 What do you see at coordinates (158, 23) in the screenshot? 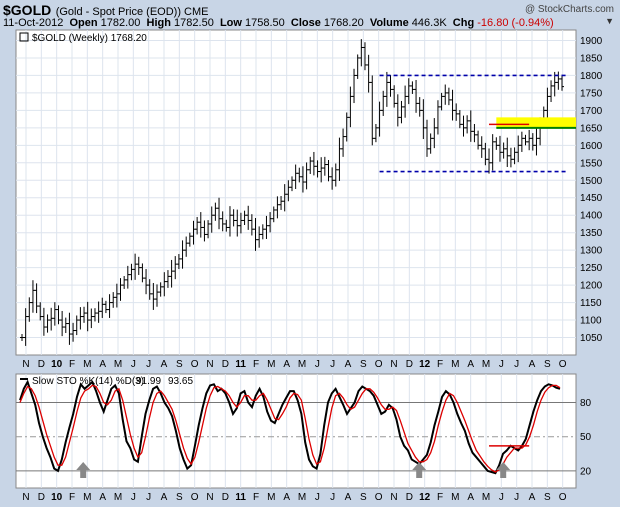
I see `high-label: High` at bounding box center [158, 23].